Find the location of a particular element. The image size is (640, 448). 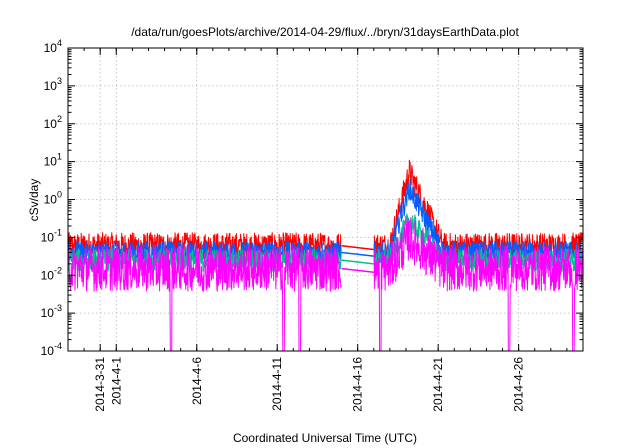

x-tick-label: 2014-3-31 is located at coordinates (100, 384).